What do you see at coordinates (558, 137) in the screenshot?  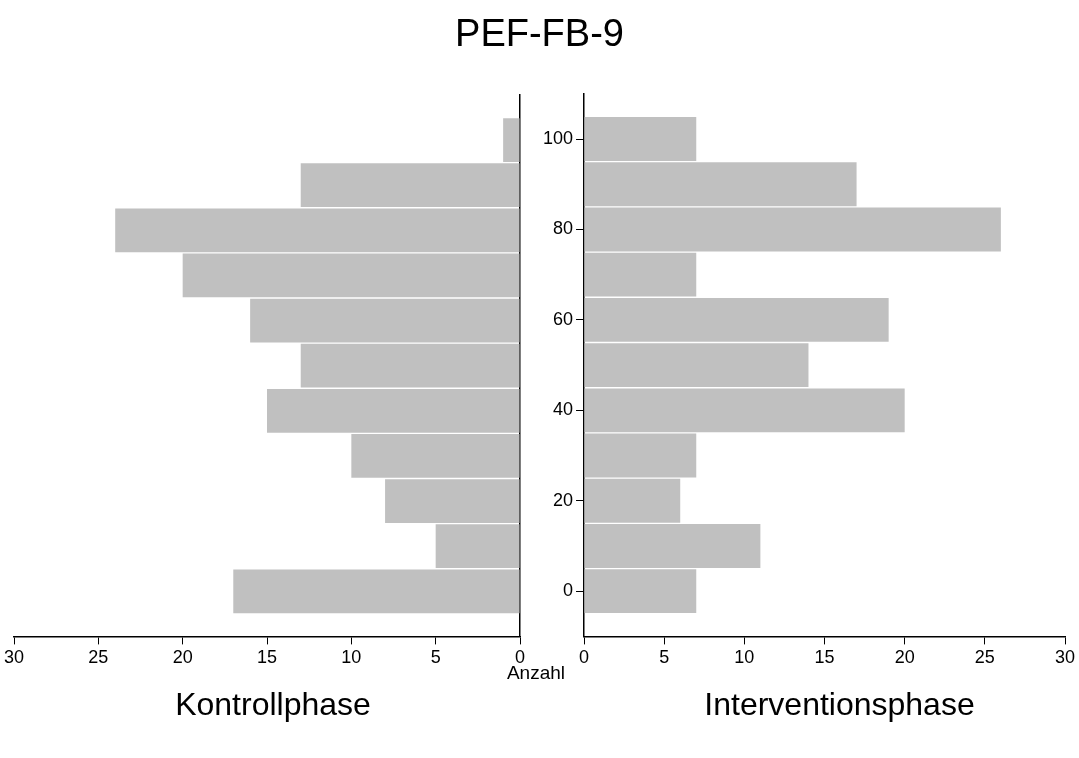 I see `y-tick-label: 100` at bounding box center [558, 137].